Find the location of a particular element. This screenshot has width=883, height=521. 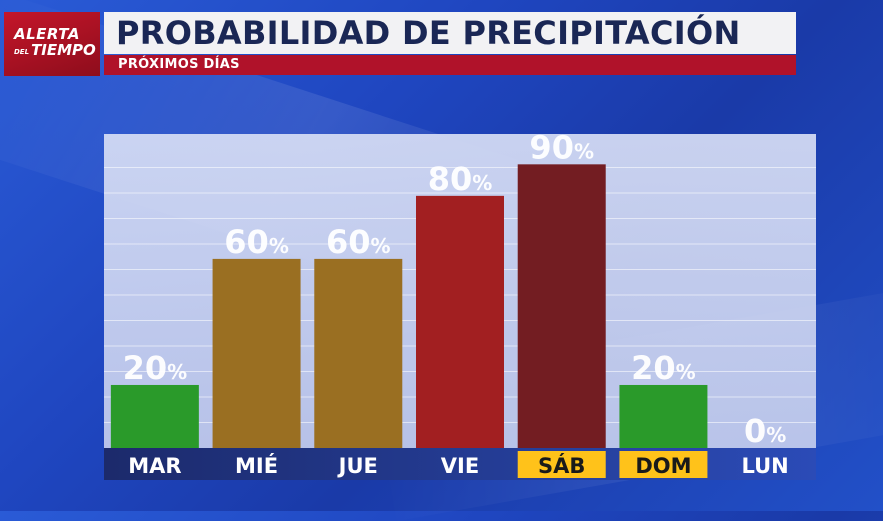

day-label-mar: MAR is located at coordinates (154, 466).